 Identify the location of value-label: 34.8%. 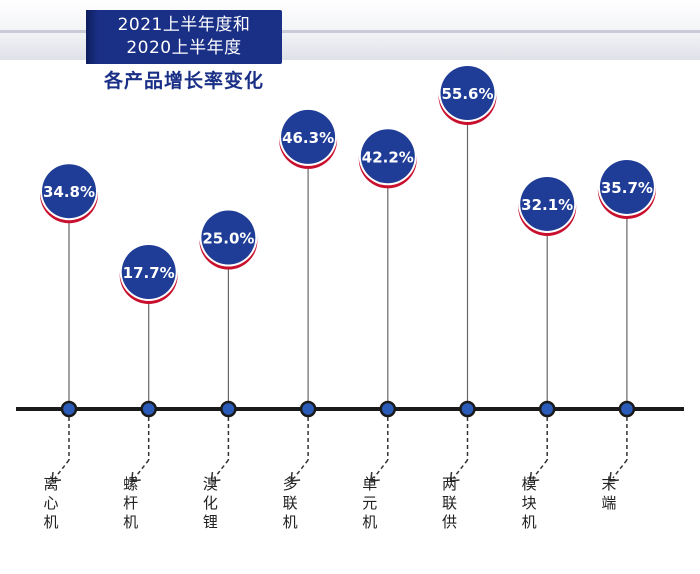
(69, 192).